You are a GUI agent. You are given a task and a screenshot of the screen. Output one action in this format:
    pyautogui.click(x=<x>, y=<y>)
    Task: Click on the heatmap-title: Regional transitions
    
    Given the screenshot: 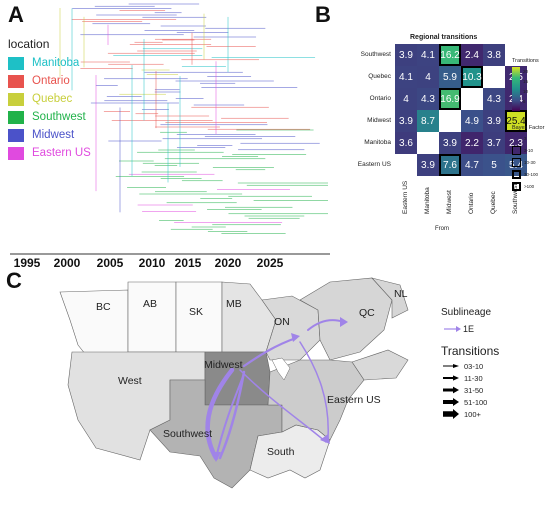 What is the action you would take?
    pyautogui.click(x=444, y=37)
    